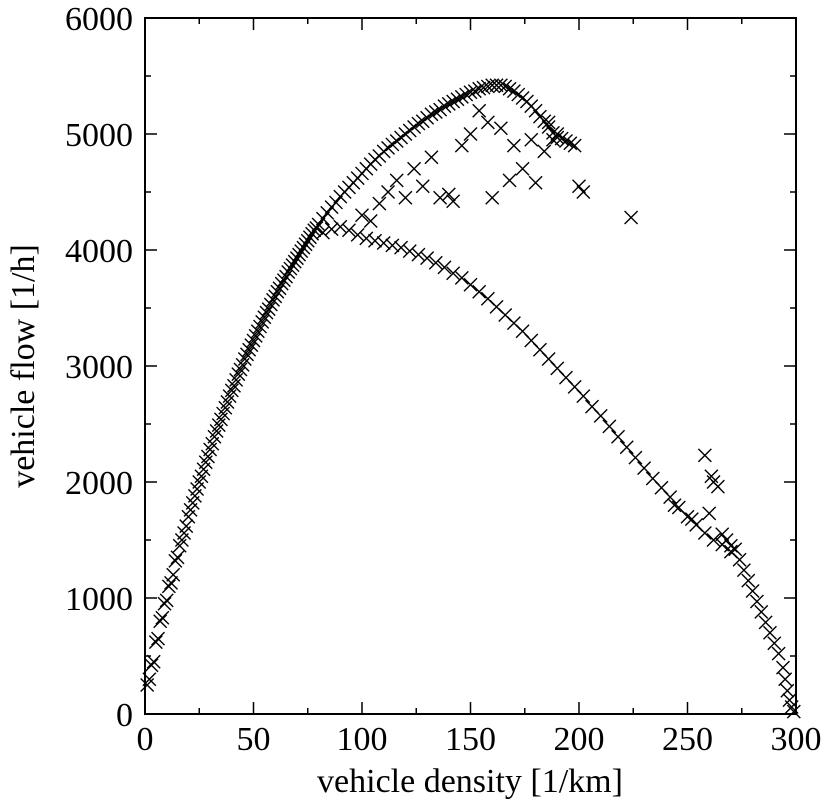 Image resolution: width=830 pixels, height=805 pixels. I want to click on y-tick-label: 6000, so click(99, 19).